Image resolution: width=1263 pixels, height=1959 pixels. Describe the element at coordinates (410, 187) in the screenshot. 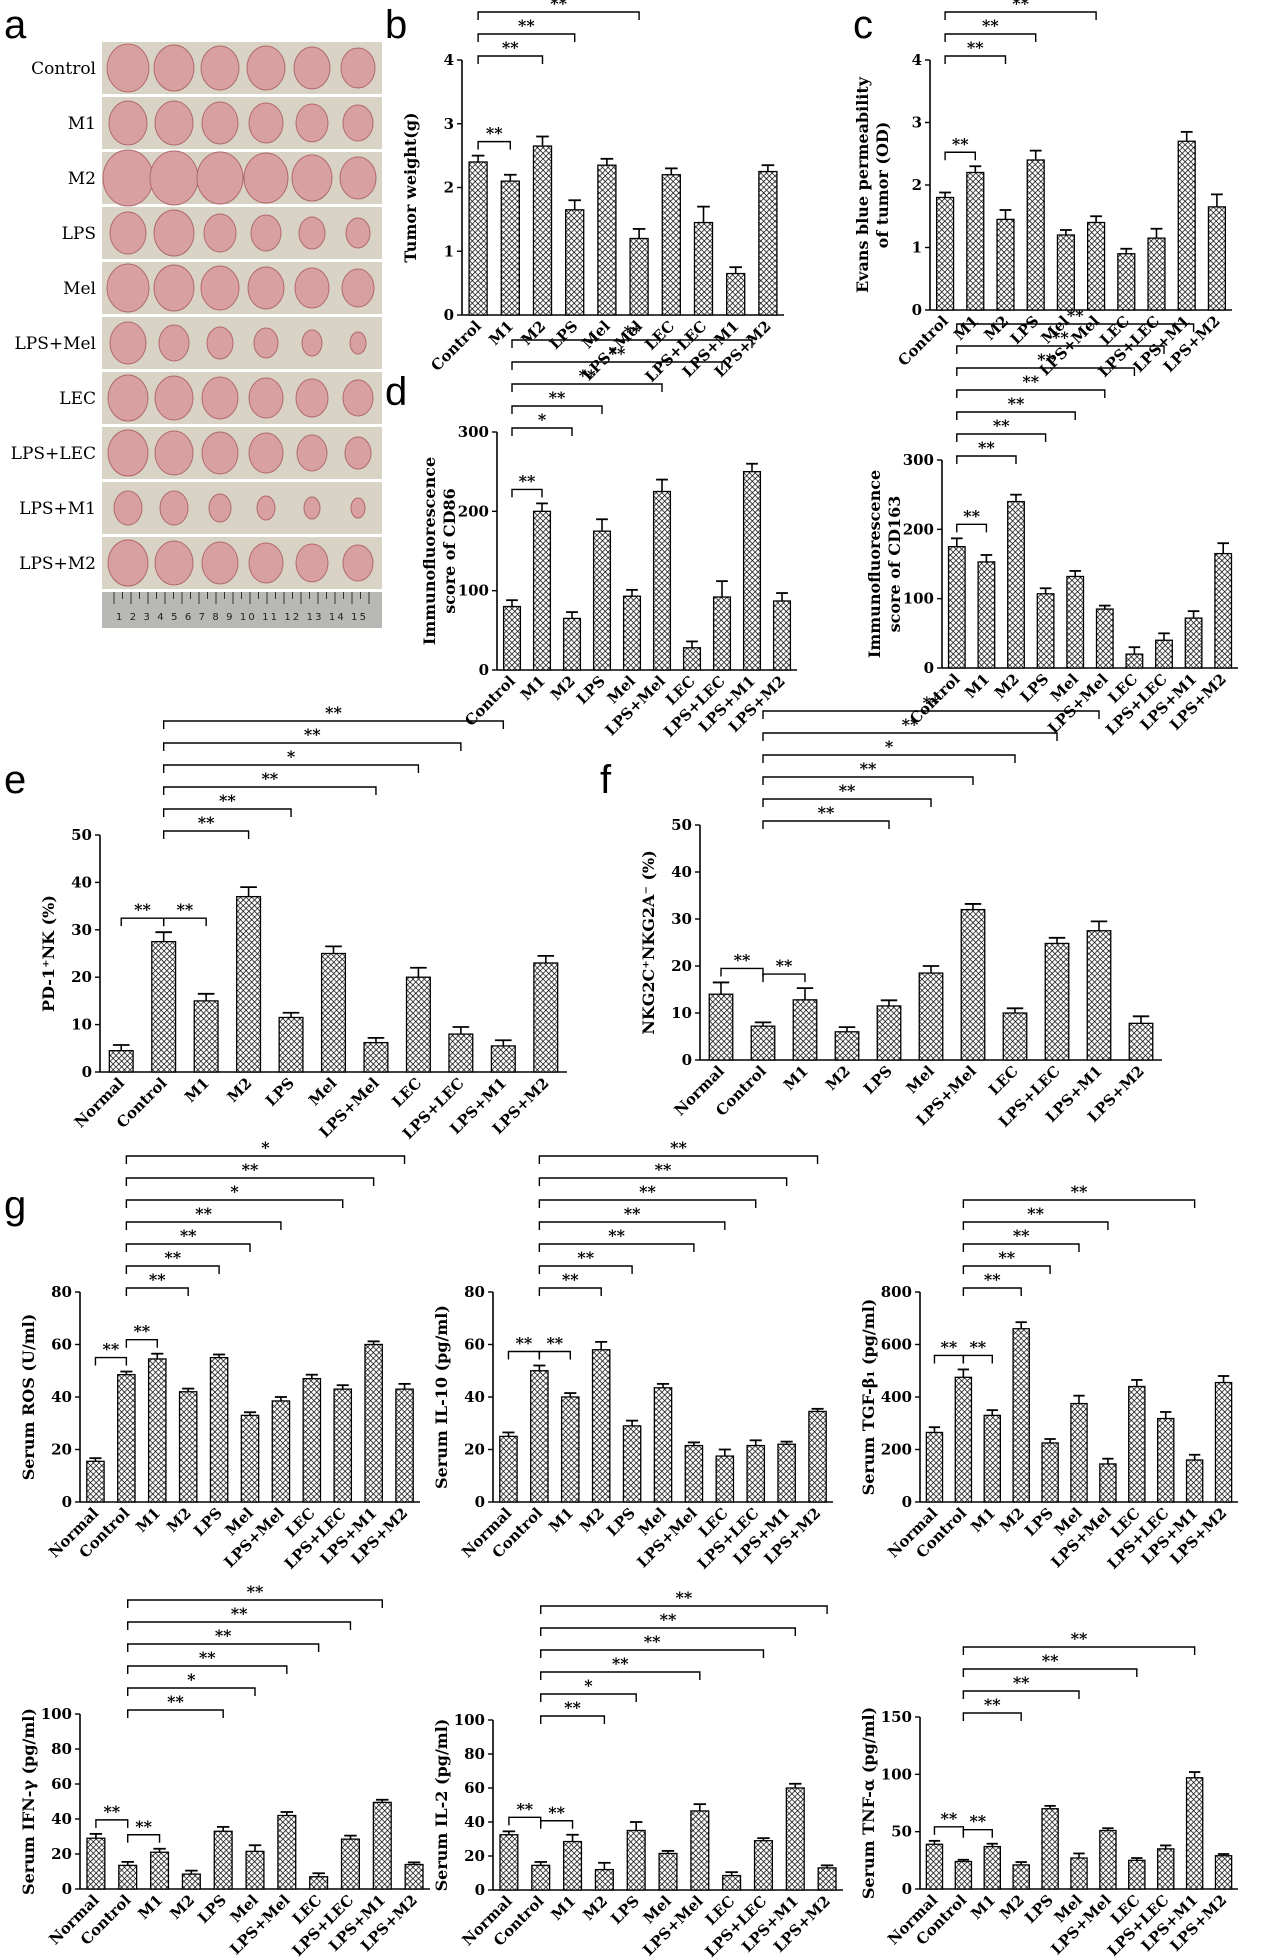

I see `y-axis-title: Tumor weight(g)` at that location.